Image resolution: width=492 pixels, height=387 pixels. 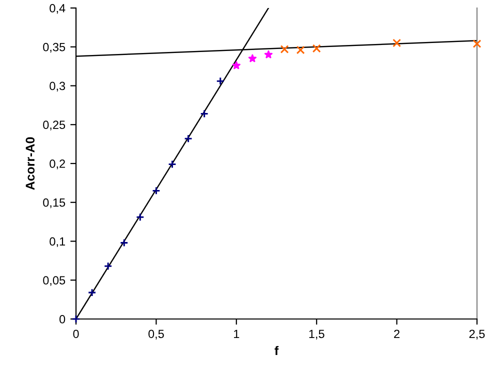 What do you see at coordinates (276, 351) in the screenshot?
I see `x-axis-title: f` at bounding box center [276, 351].